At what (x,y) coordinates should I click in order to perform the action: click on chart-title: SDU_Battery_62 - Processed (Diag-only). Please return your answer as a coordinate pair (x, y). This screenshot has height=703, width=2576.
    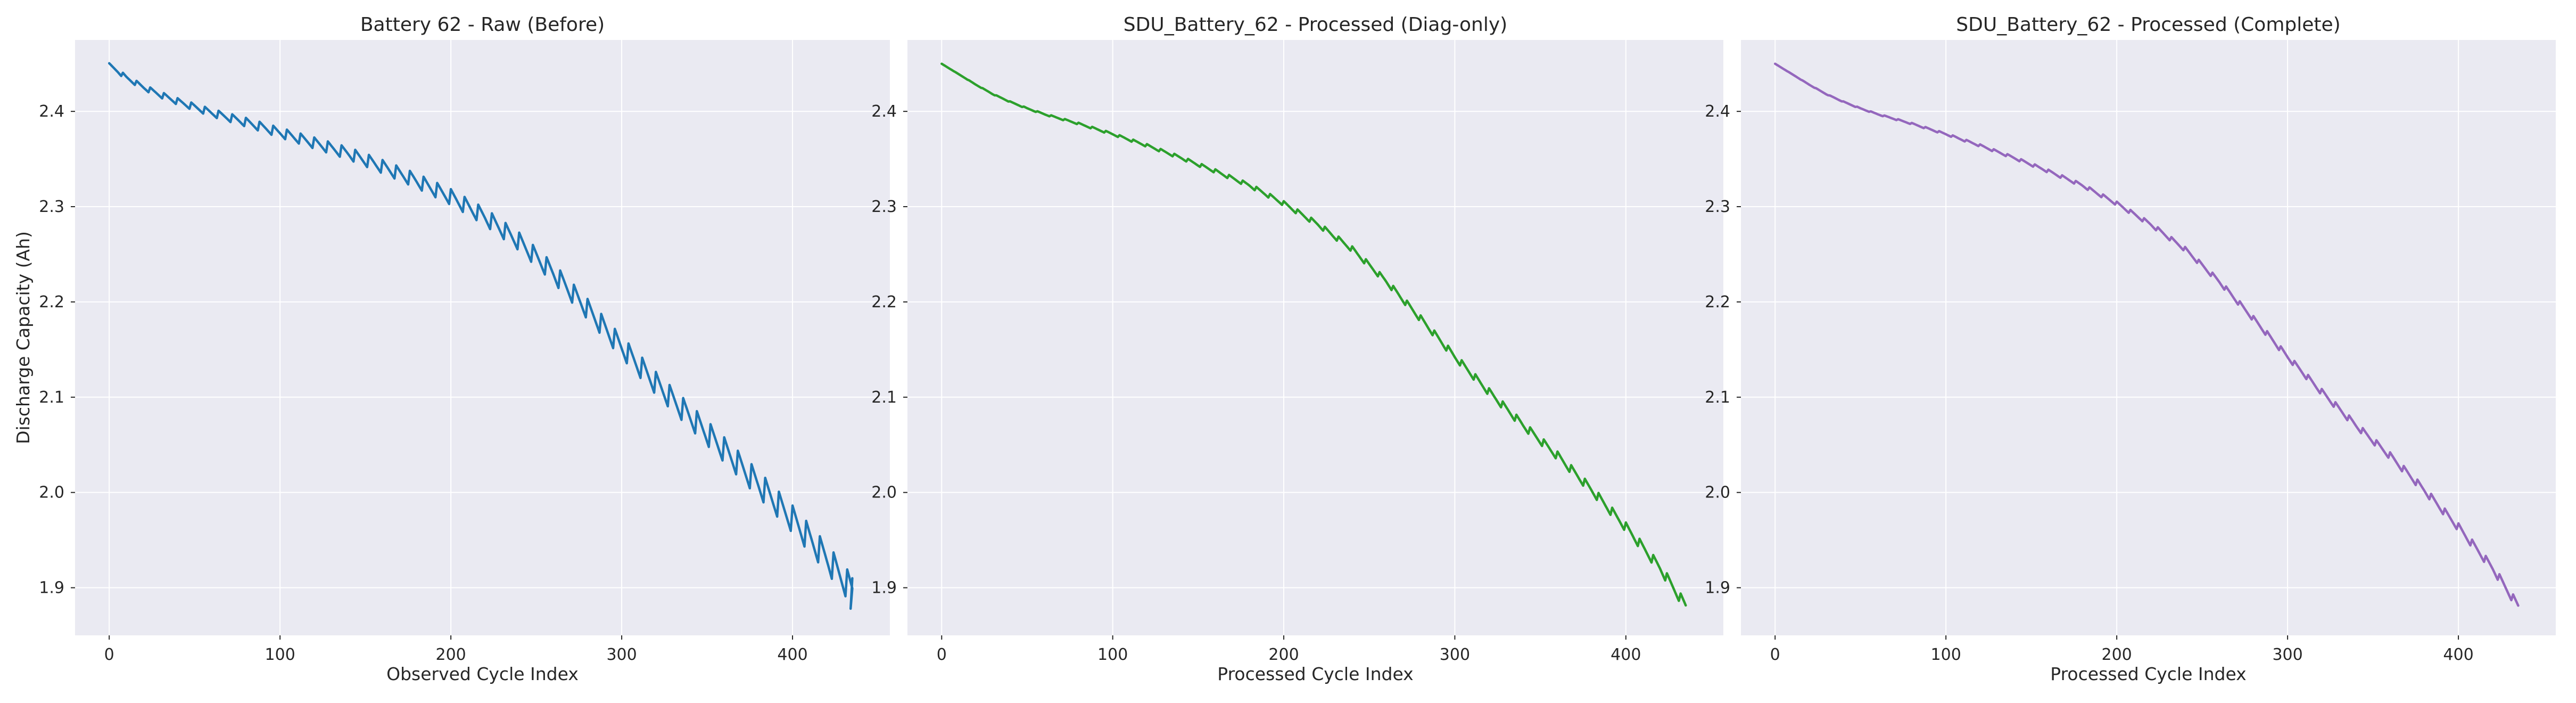
    Looking at the image, I should click on (1315, 25).